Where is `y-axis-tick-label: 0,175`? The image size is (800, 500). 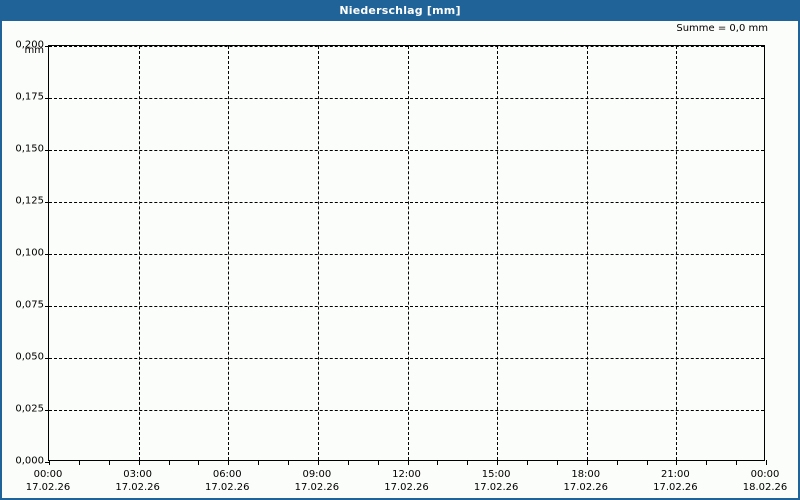
y-axis-tick-label: 0,175 is located at coordinates (29, 97).